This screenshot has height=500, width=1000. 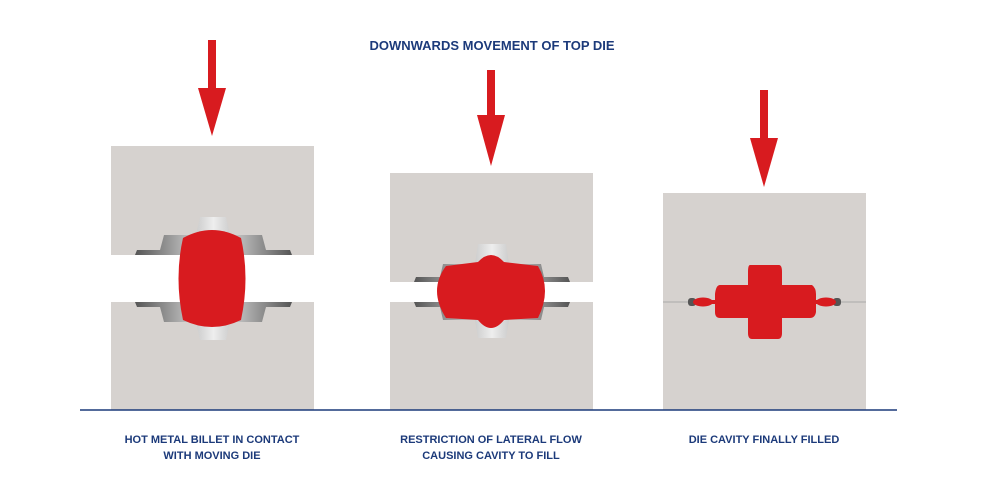 What do you see at coordinates (764, 440) in the screenshot?
I see `caption-3-line-1: DIE CAVITY FINALLY FILLED` at bounding box center [764, 440].